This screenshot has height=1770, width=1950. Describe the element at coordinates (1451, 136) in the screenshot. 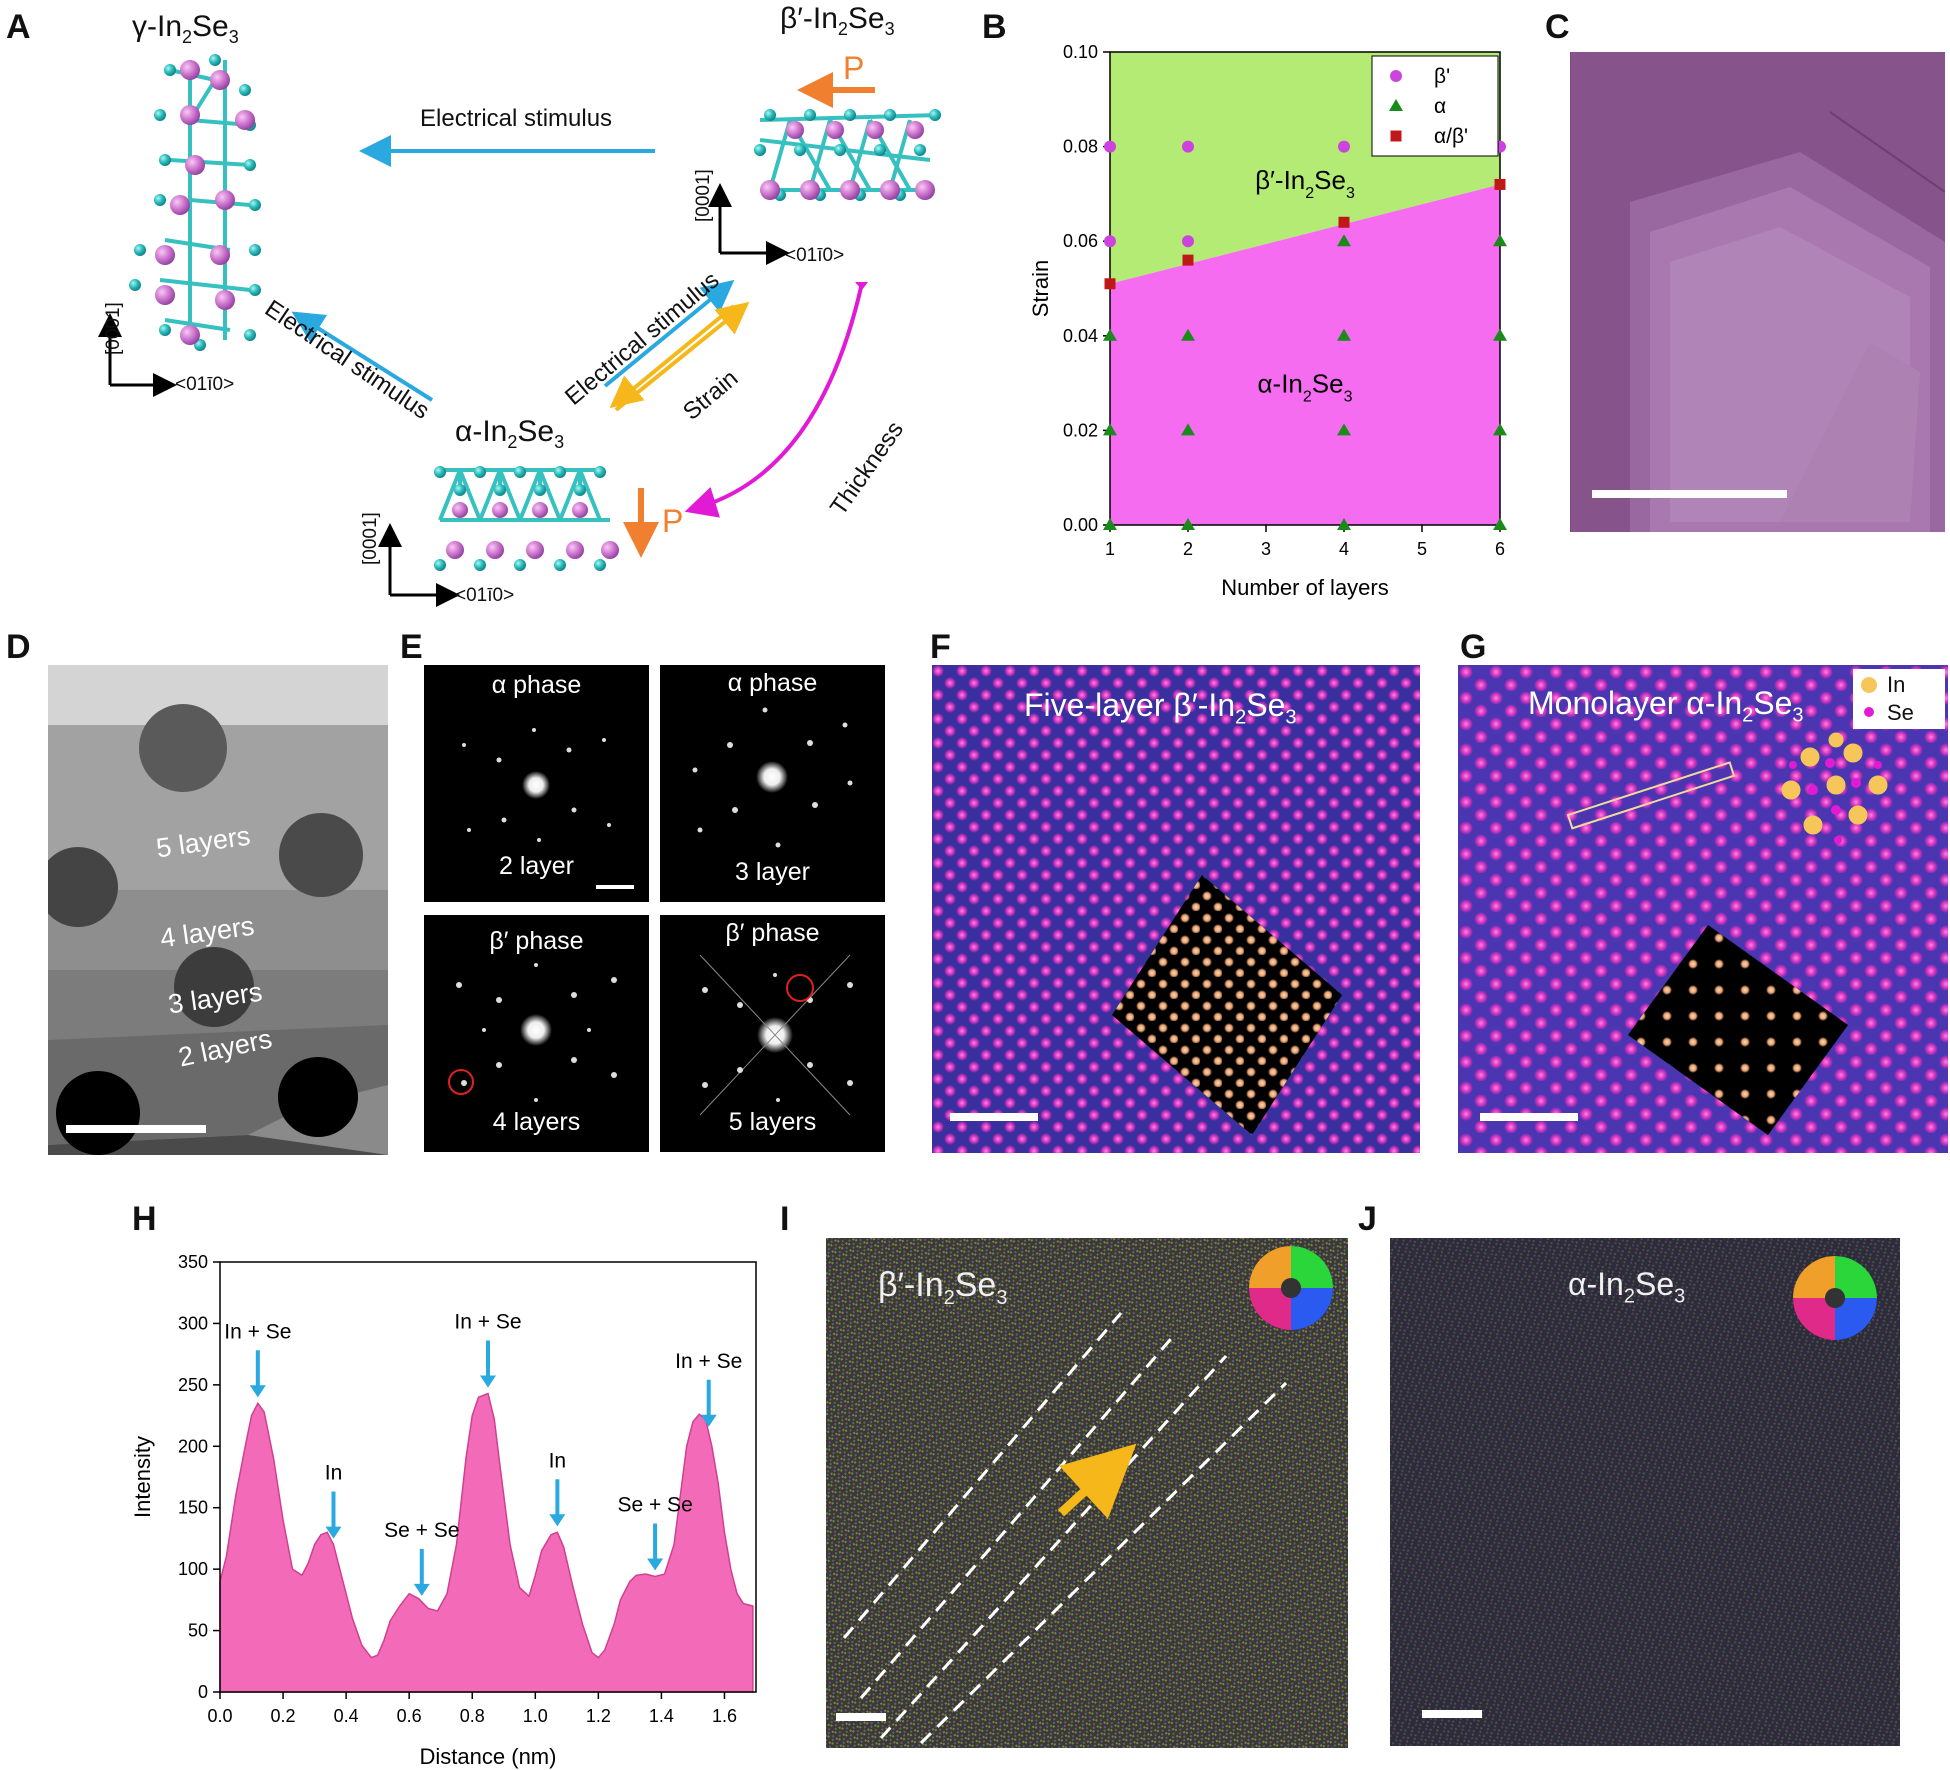

I see `legend-label: α/β'` at that location.